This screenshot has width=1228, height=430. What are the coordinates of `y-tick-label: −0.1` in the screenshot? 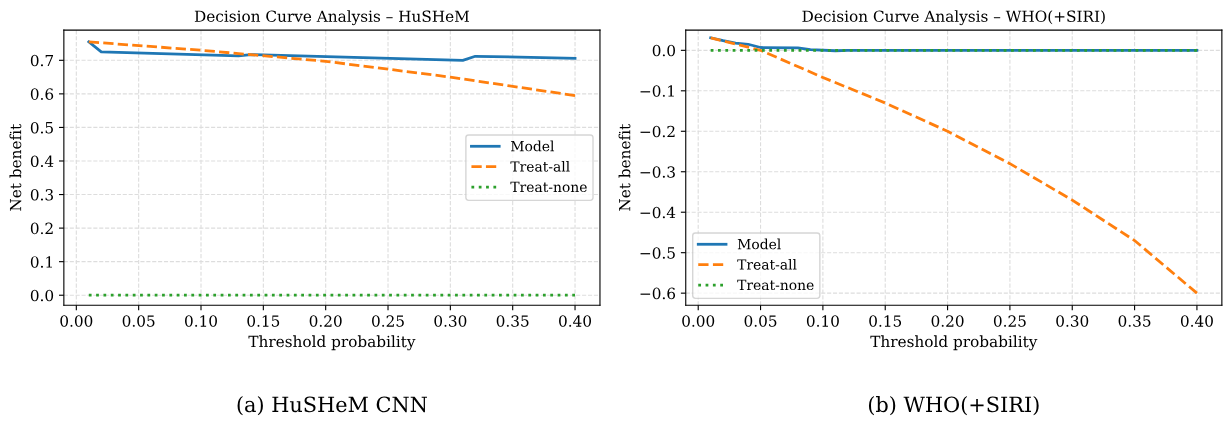 It's located at (657, 91).